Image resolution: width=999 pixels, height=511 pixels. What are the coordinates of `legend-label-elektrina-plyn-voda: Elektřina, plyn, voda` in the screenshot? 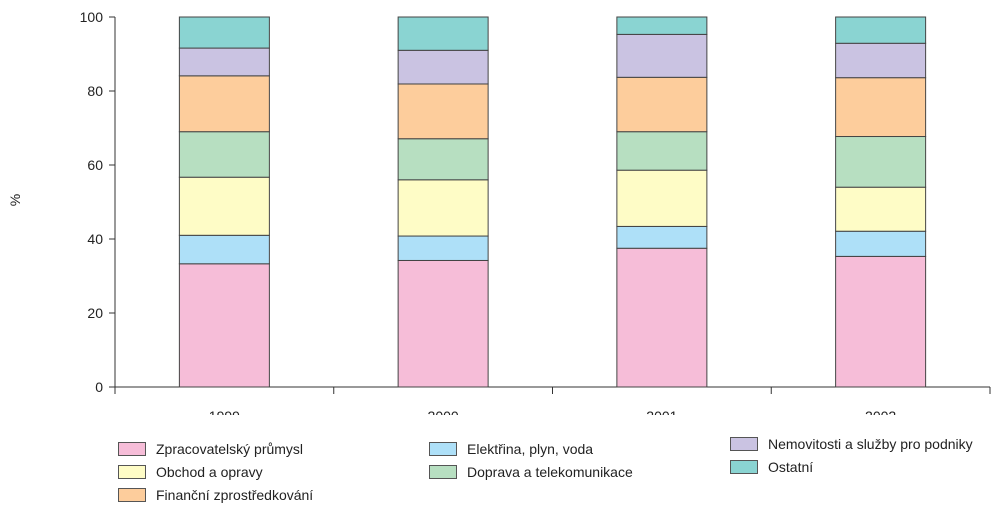 It's located at (530, 449).